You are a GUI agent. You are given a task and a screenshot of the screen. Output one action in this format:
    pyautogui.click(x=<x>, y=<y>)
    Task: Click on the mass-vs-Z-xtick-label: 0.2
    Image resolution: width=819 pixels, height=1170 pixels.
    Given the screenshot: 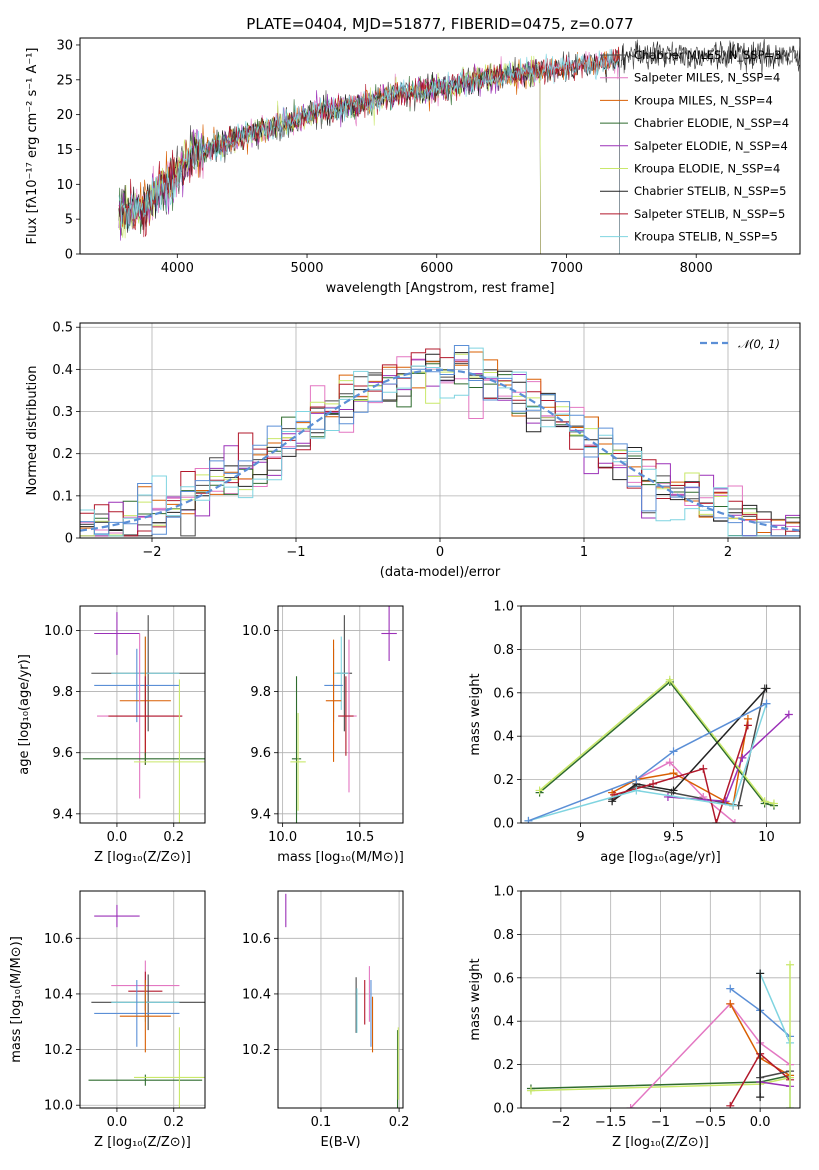 What is the action you would take?
    pyautogui.click(x=173, y=1122)
    